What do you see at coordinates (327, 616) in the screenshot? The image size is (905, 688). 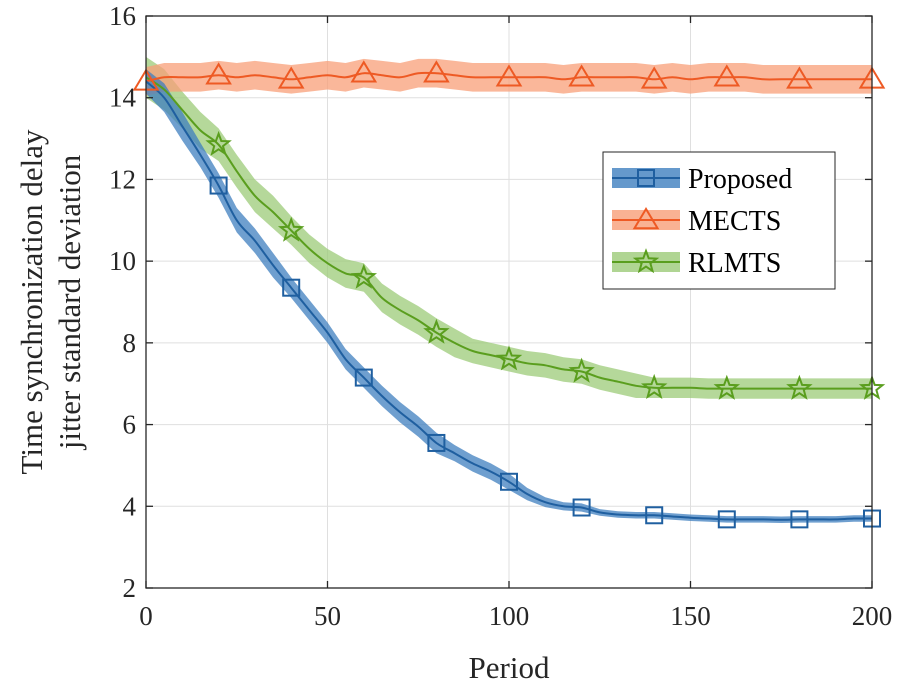 I see `x-tick-label: 50` at bounding box center [327, 616].